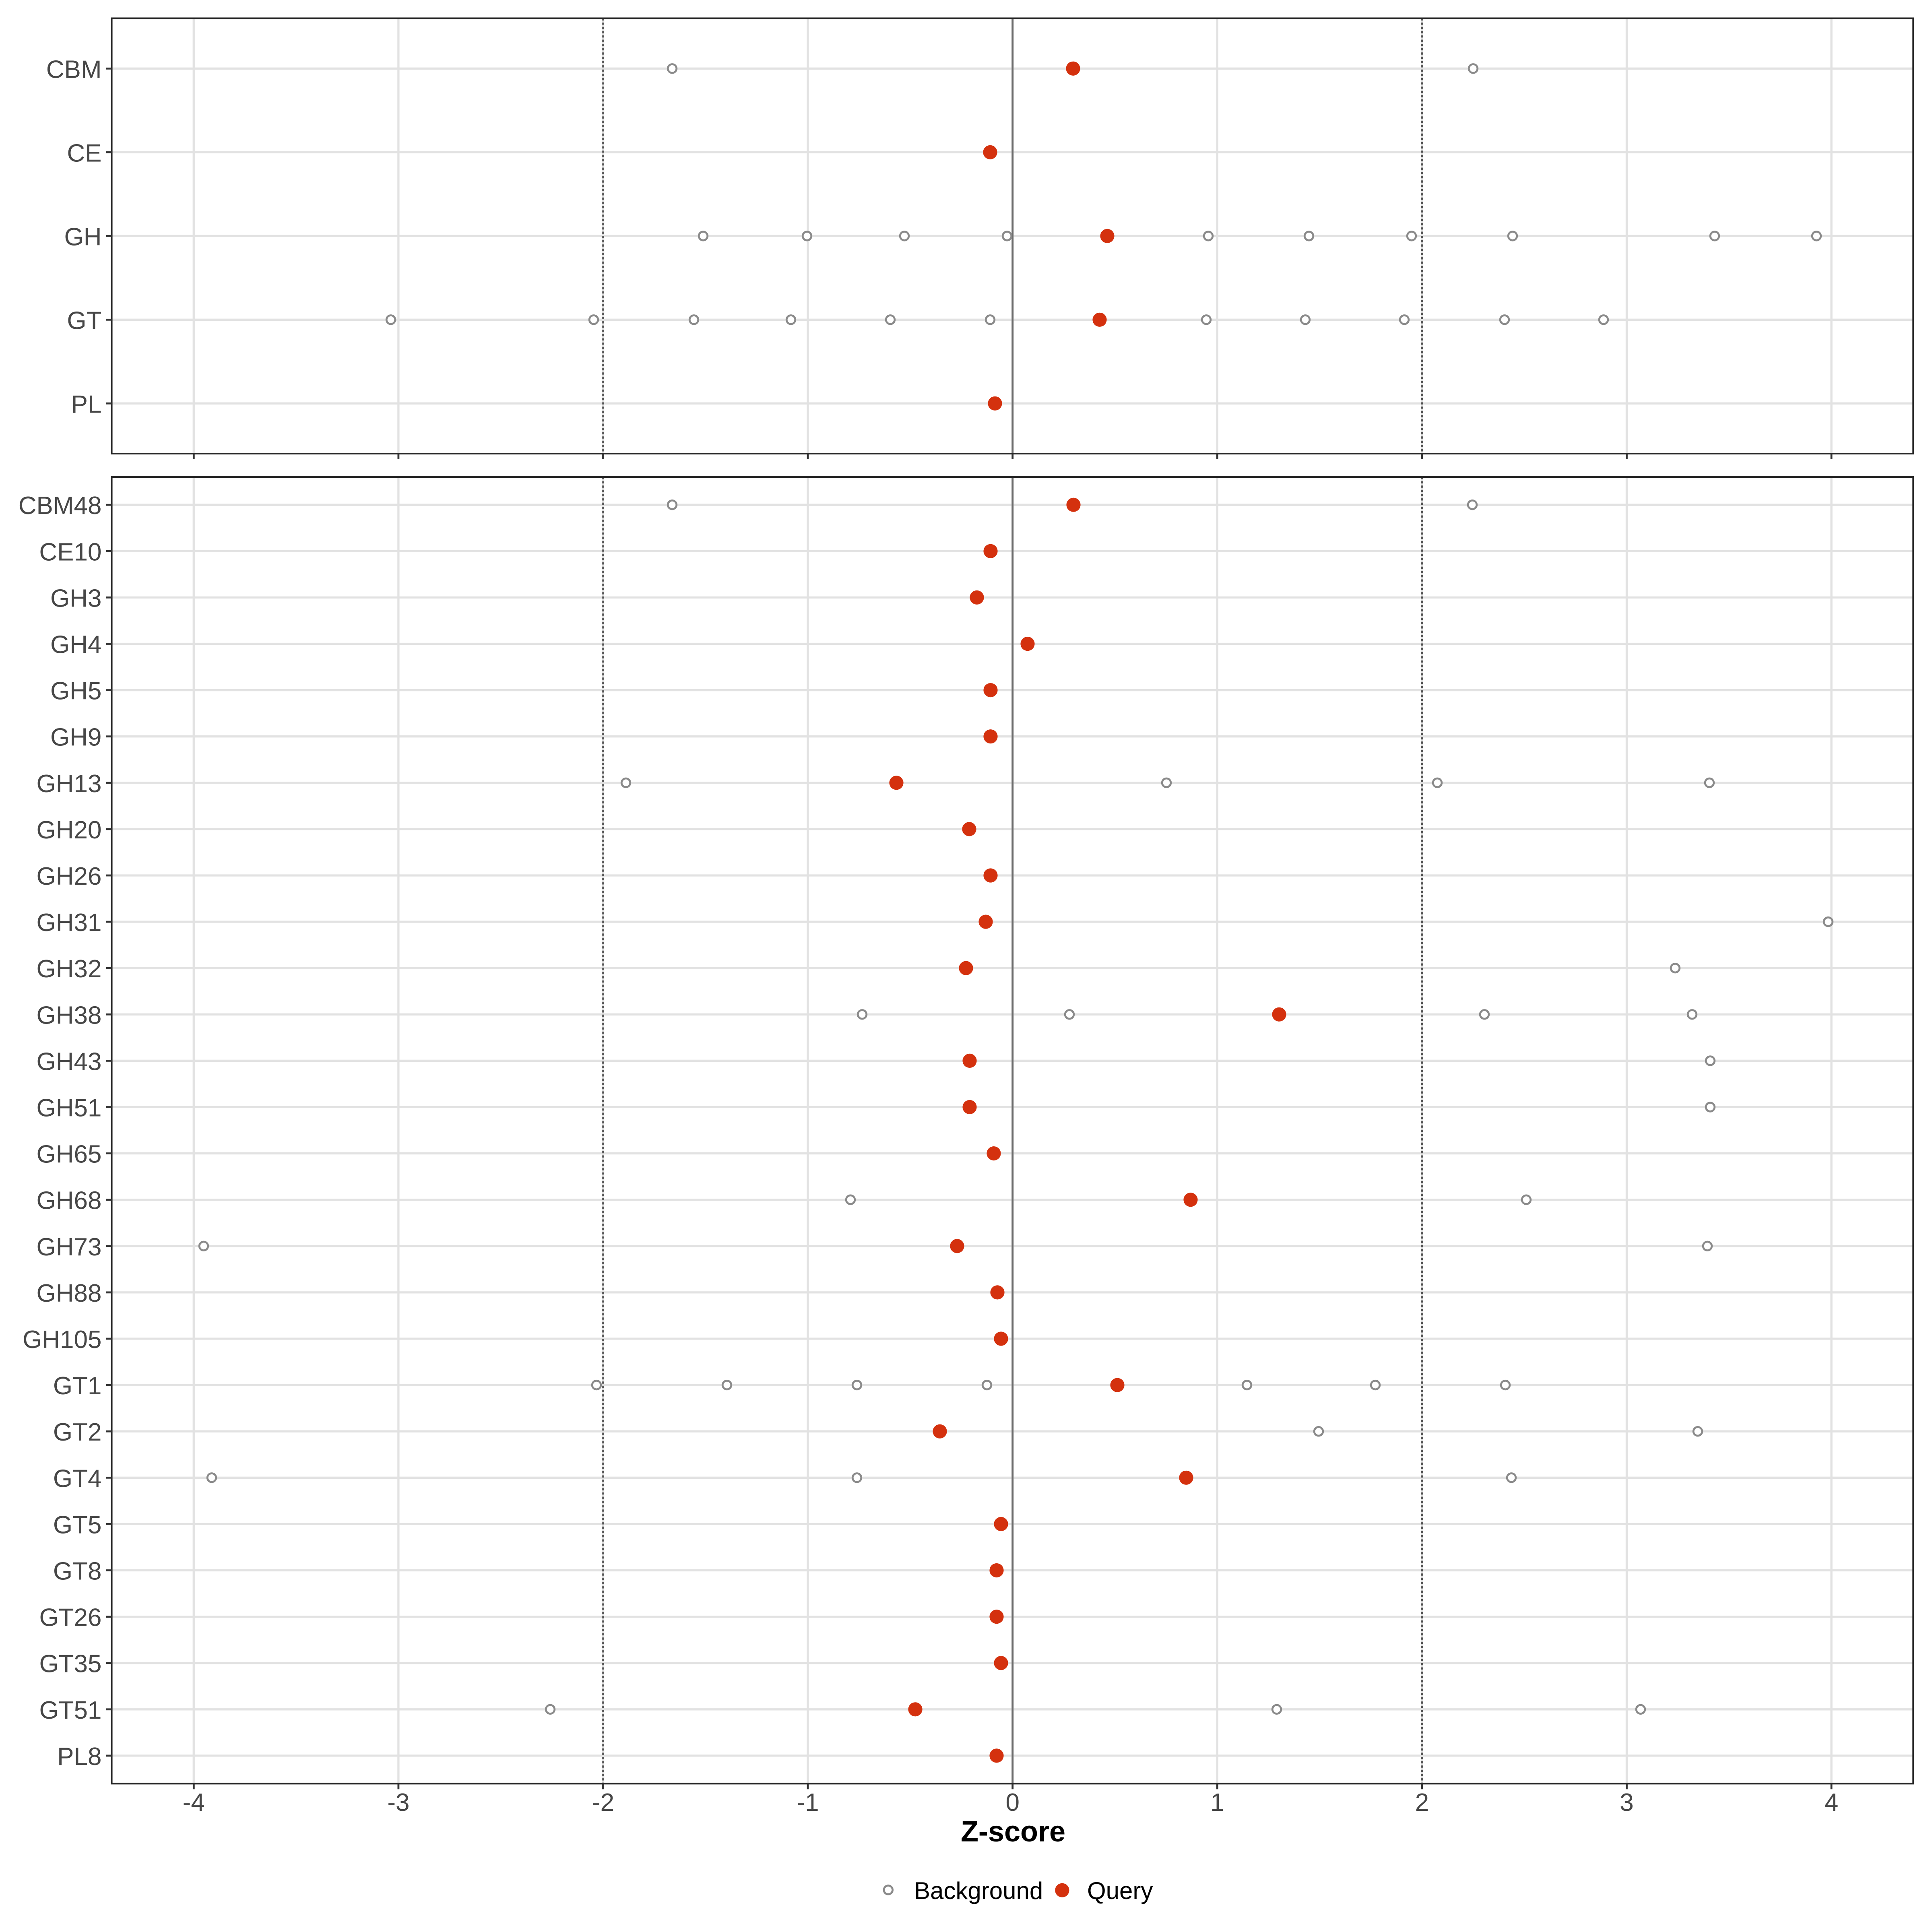  What do you see at coordinates (1626, 1802) in the screenshot?
I see `svg-text: 3` at bounding box center [1626, 1802].